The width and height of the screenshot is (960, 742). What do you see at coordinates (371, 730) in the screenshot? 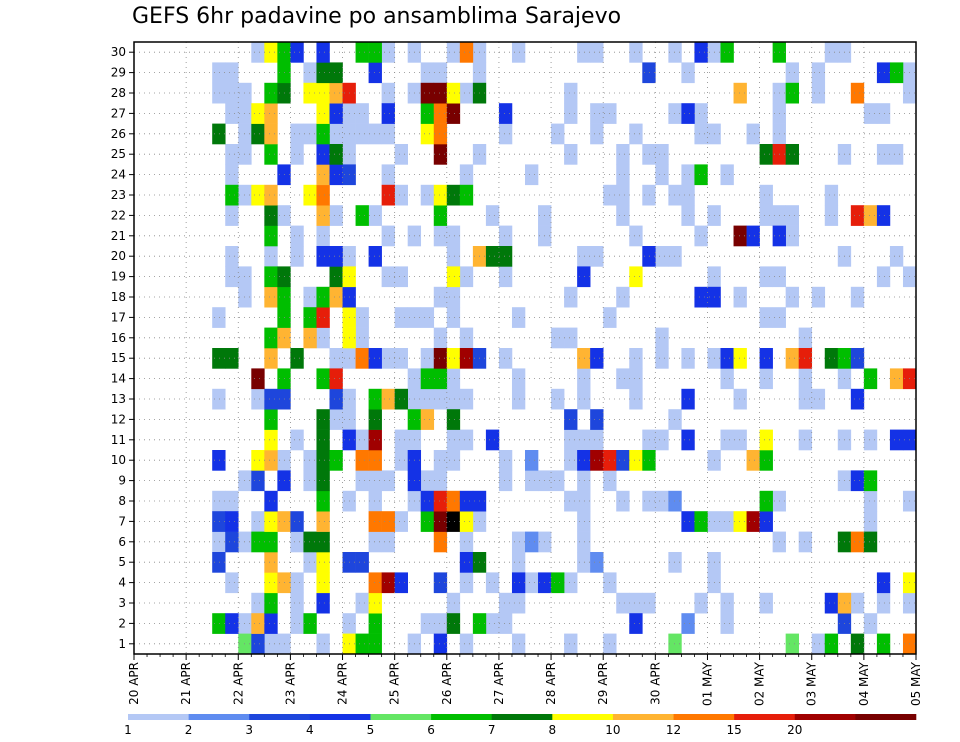
I see `colorbar-label: 5` at bounding box center [371, 730].